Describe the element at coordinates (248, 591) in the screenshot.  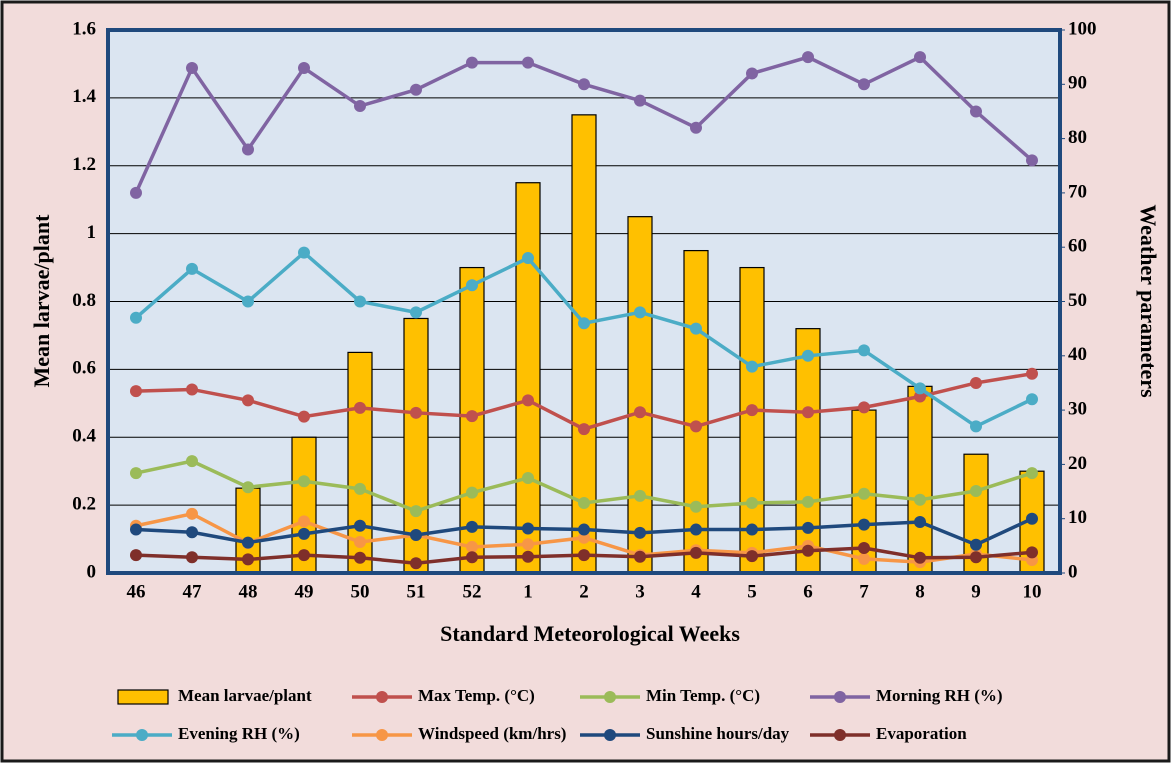
I see `x-tick-label: 48` at that location.